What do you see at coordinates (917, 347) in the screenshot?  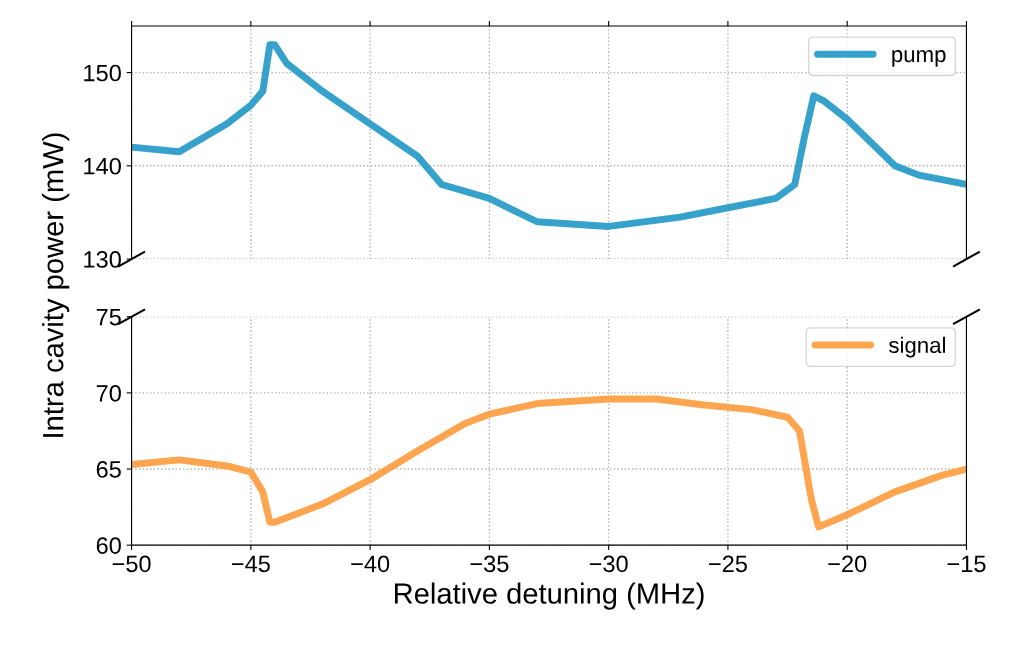 I see `legend-label: signal` at bounding box center [917, 347].